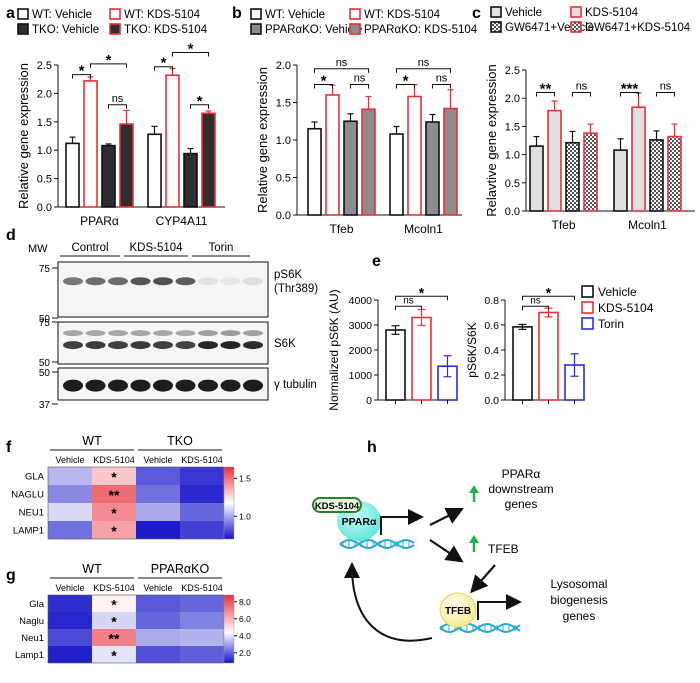 The height and width of the screenshot is (683, 700). I want to click on tfeb-arrow, so click(483, 579).